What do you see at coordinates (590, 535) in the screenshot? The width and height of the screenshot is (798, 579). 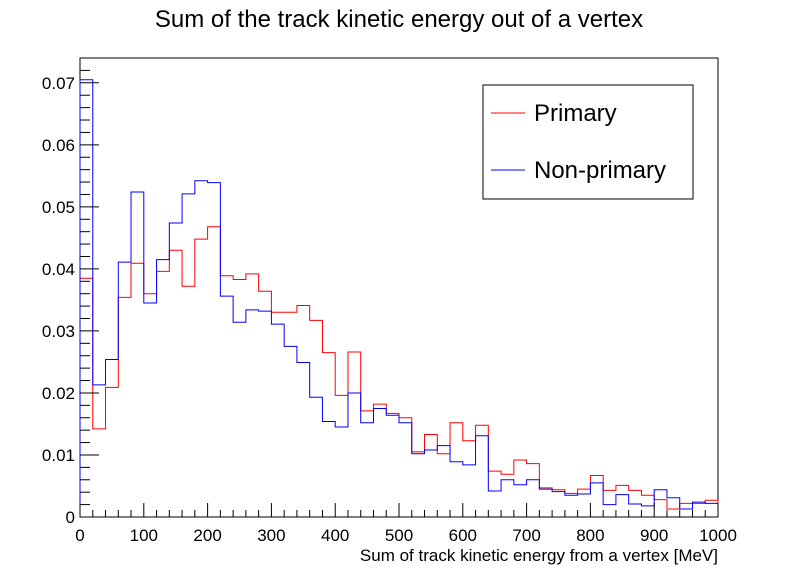 I see `x-tick-label: 800` at bounding box center [590, 535].